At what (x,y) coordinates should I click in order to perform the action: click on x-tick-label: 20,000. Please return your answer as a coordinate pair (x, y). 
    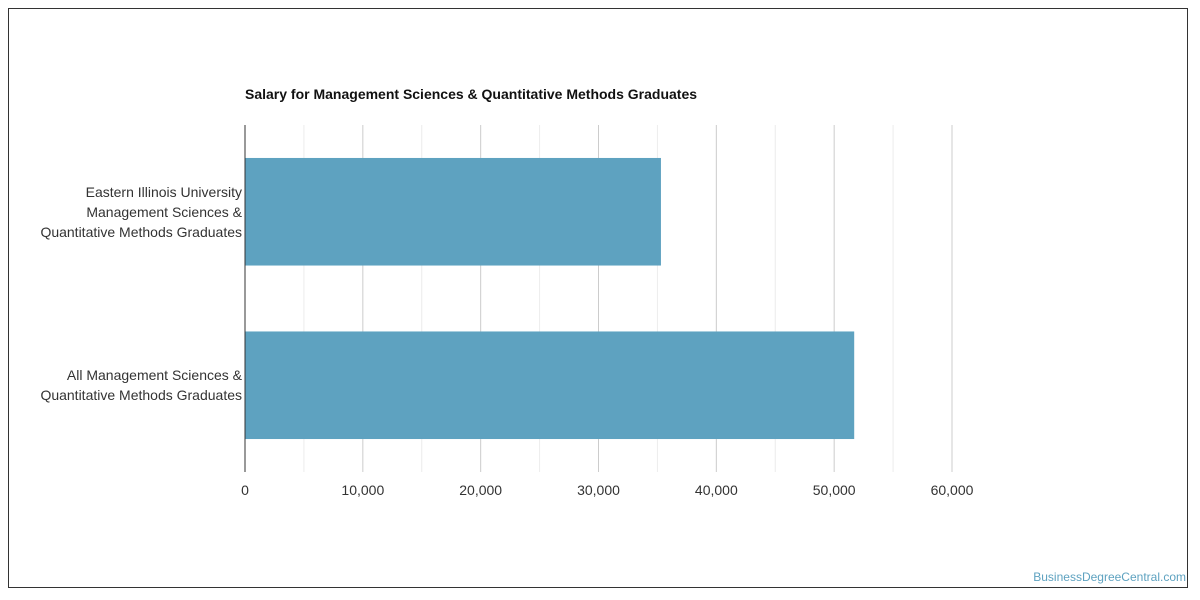
    Looking at the image, I should click on (480, 490).